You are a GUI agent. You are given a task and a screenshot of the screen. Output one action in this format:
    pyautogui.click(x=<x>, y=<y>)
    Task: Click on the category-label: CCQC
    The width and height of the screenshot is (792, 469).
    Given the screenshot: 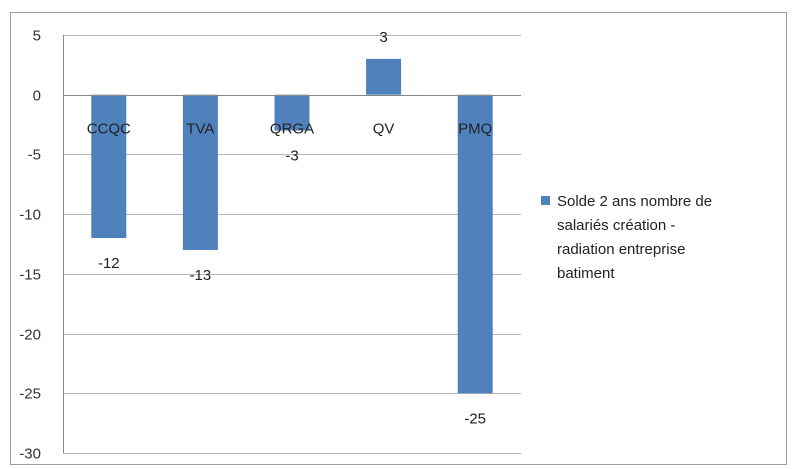 What is the action you would take?
    pyautogui.click(x=109, y=129)
    